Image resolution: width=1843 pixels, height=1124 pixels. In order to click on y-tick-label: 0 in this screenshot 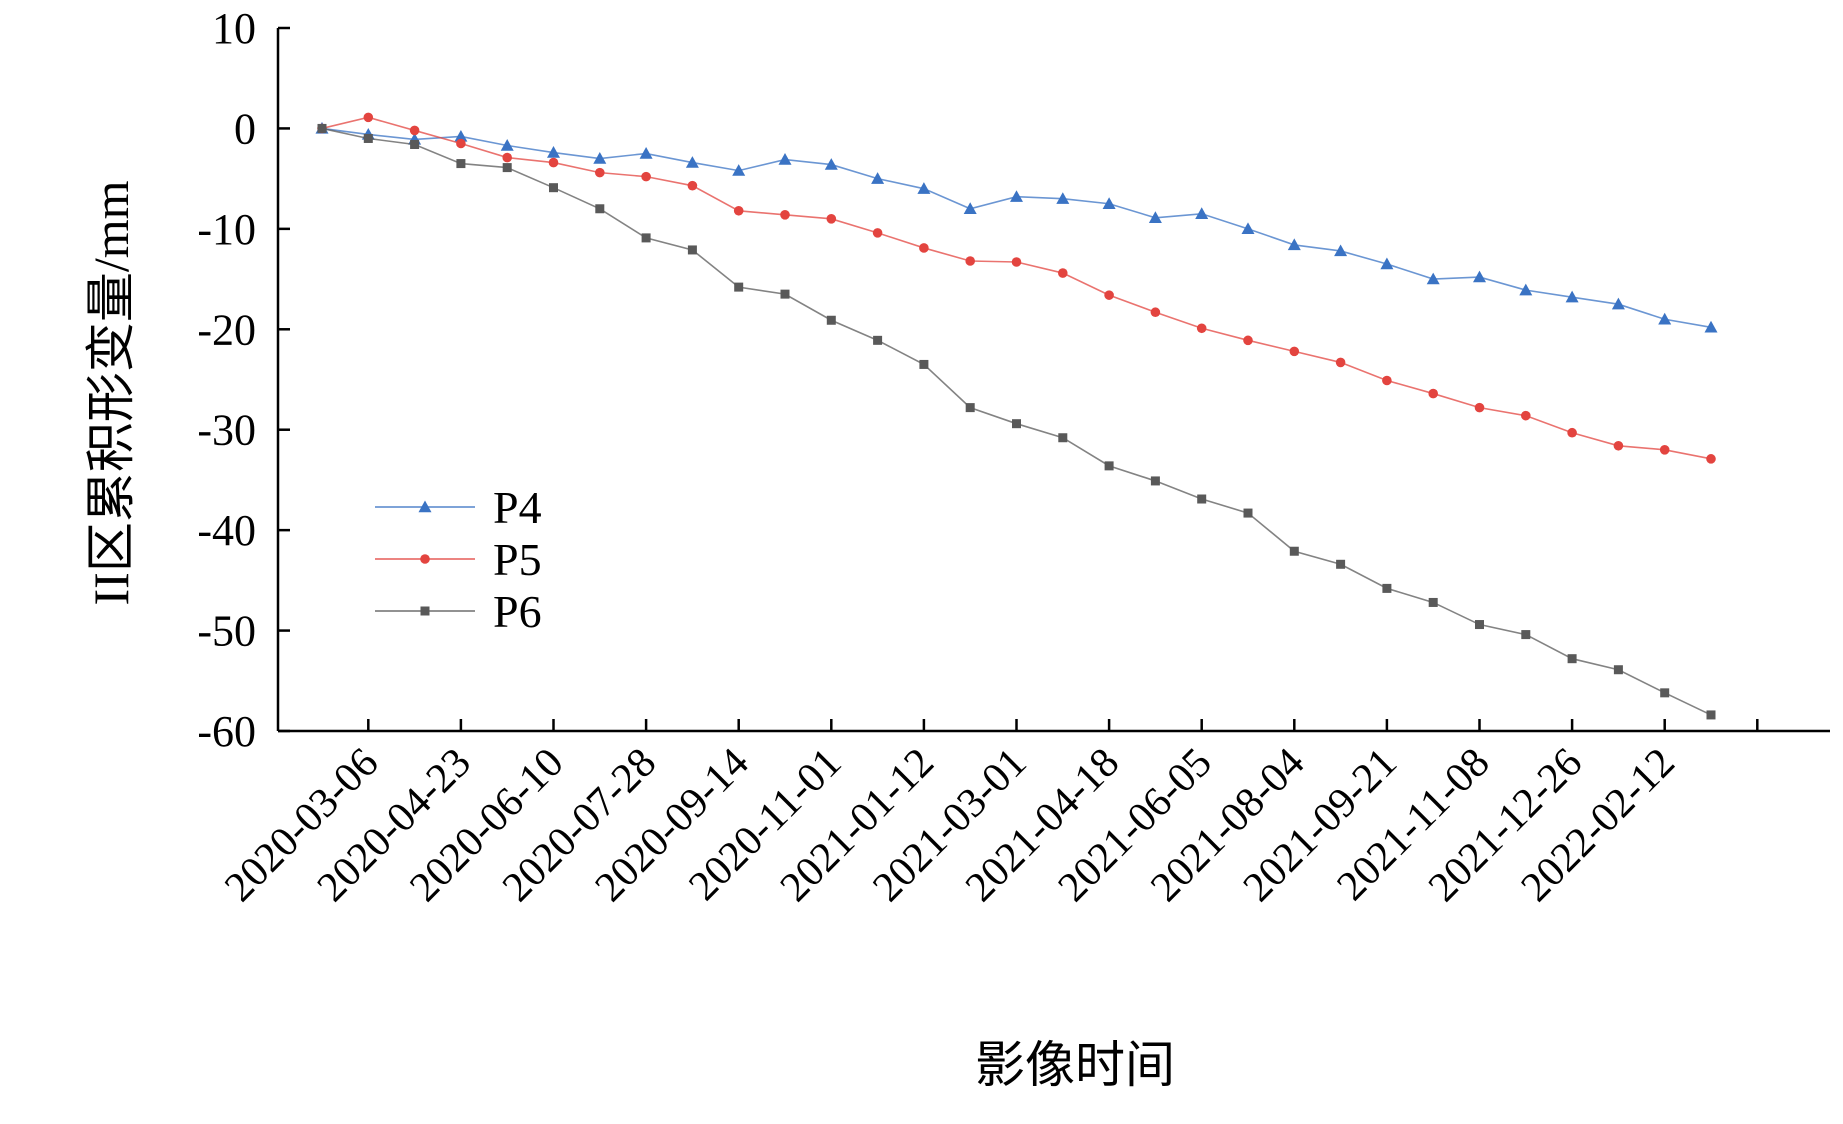, I will do `click(245, 128)`.